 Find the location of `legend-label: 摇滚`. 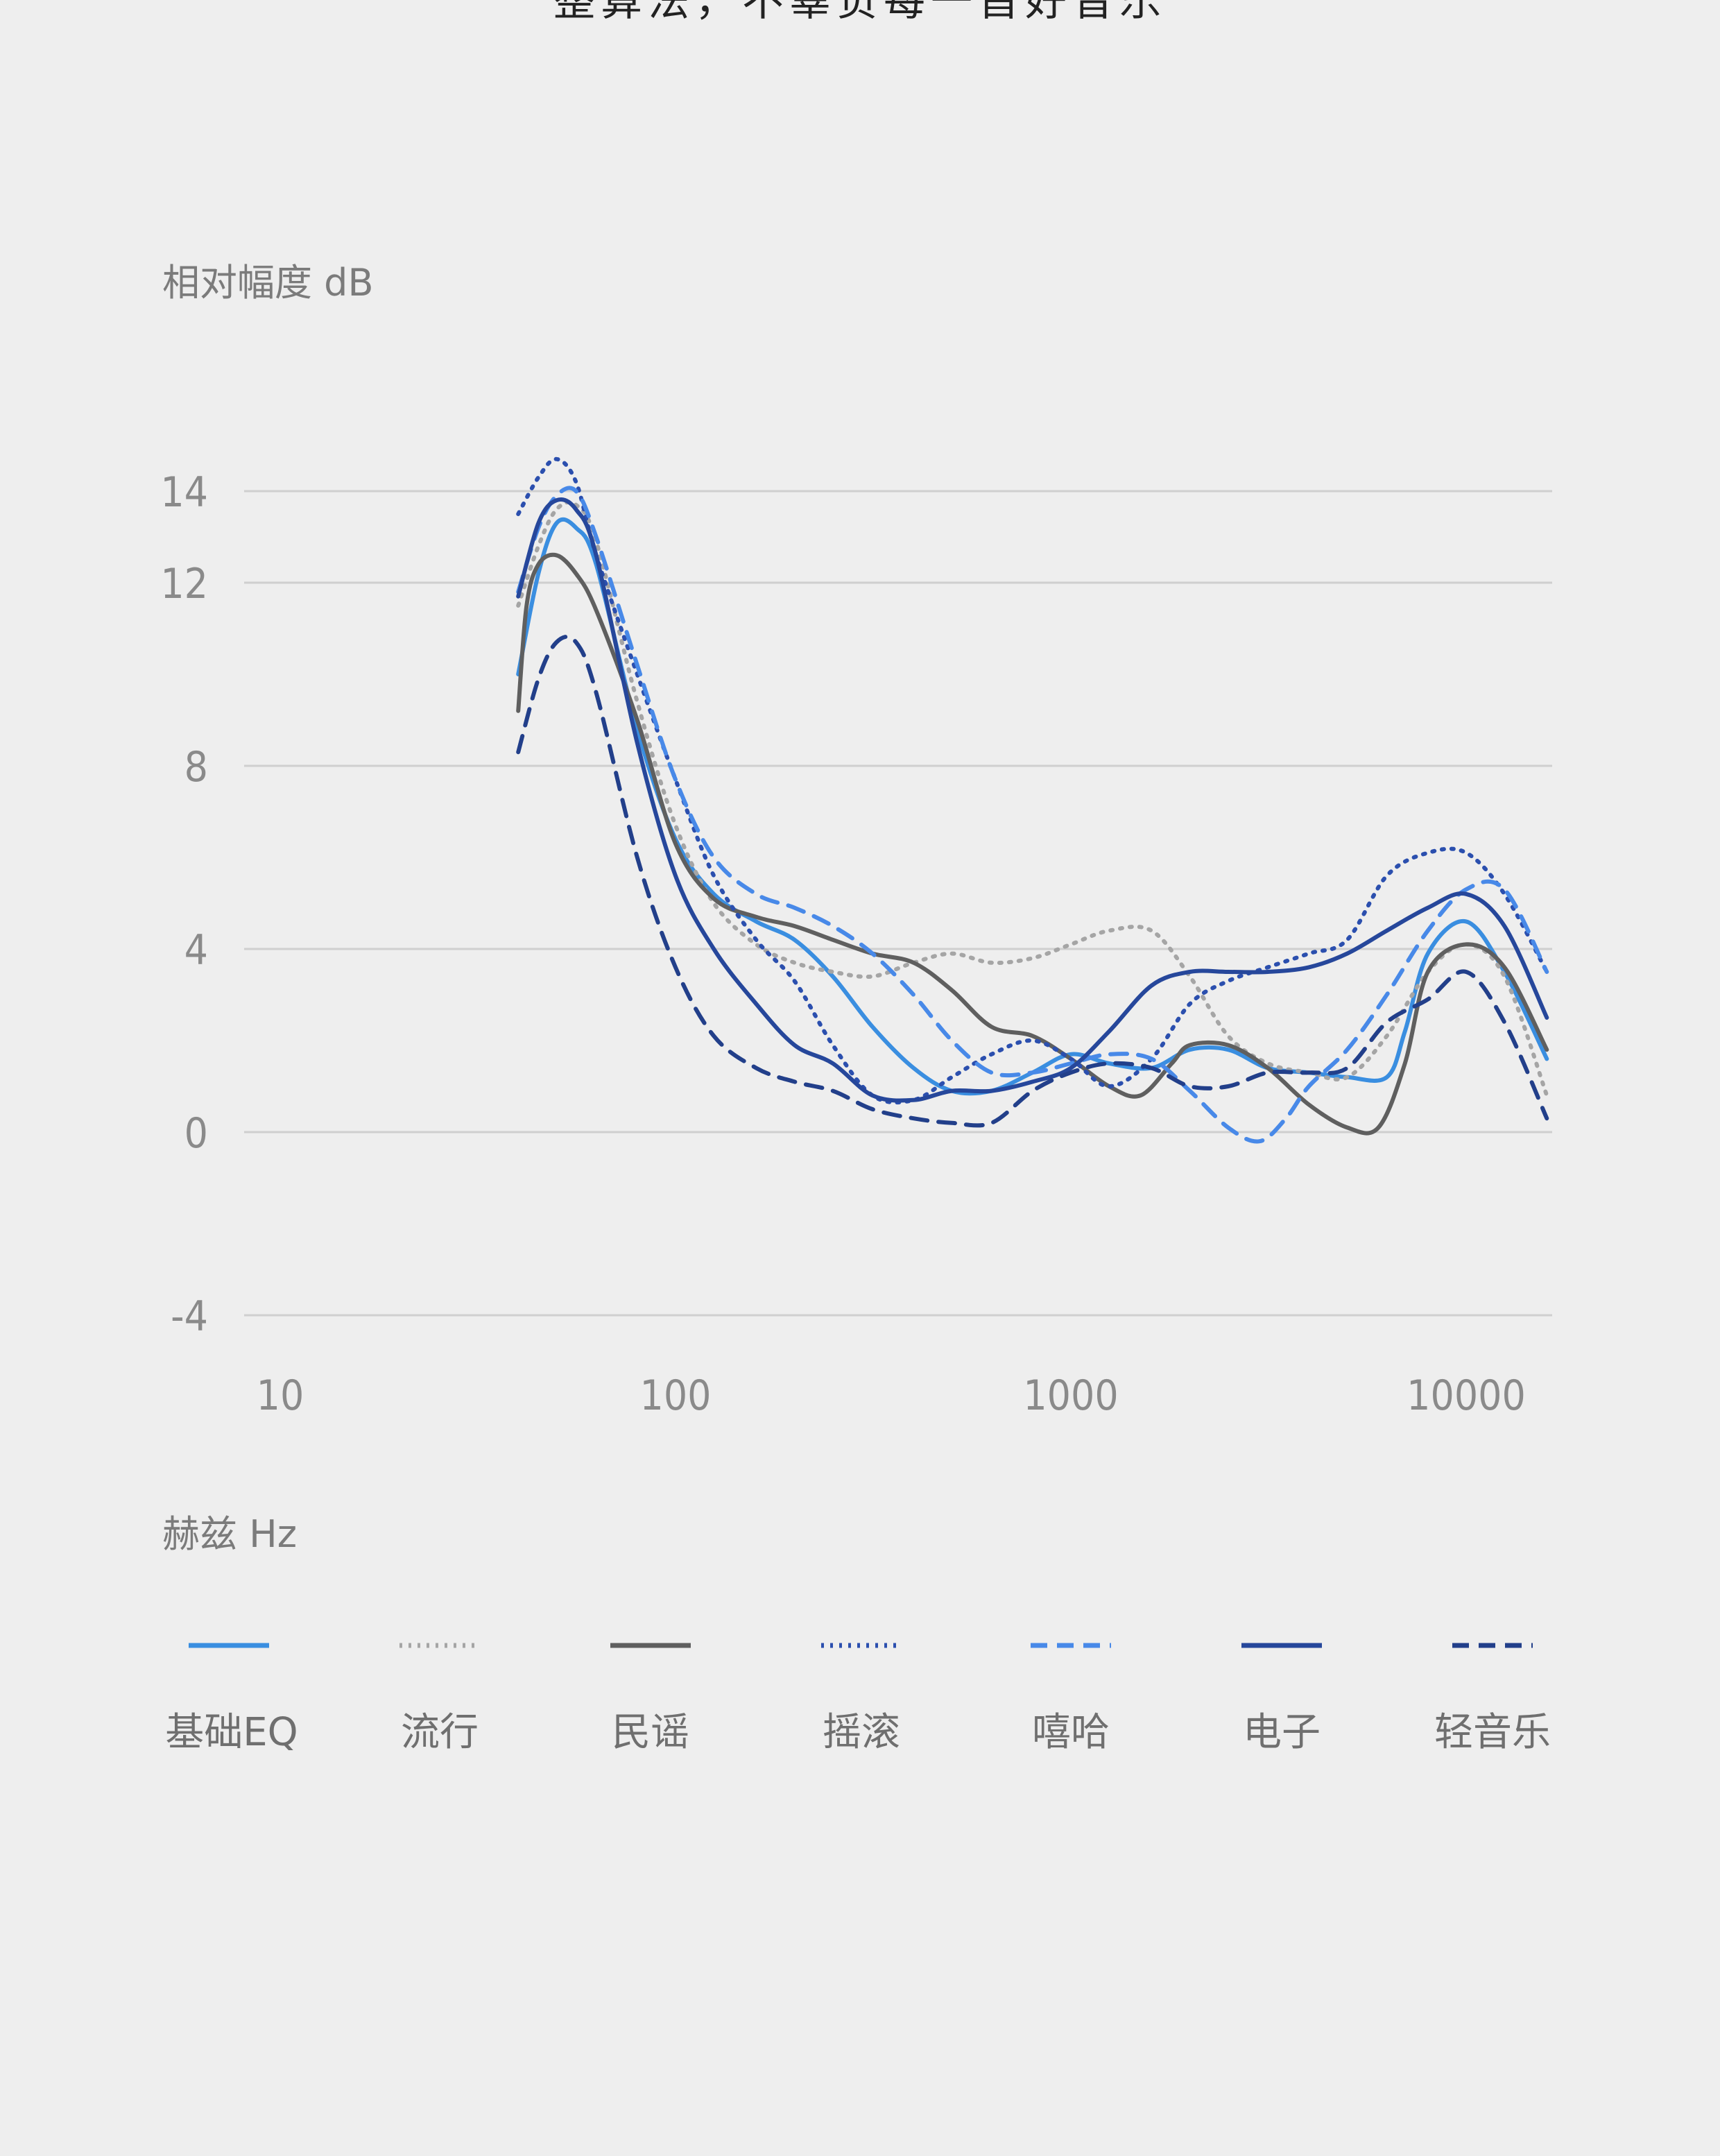

legend-label: 摇滚 is located at coordinates (861, 1732).